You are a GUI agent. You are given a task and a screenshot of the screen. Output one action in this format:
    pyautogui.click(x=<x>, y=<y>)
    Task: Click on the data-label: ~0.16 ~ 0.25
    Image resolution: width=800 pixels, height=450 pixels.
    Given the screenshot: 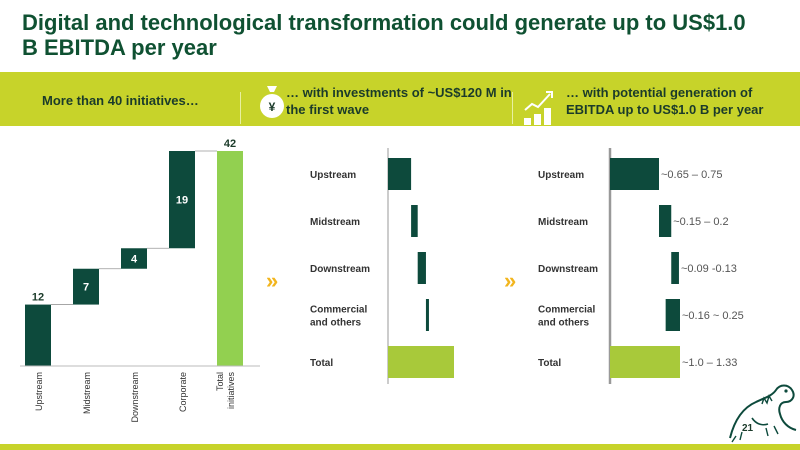 What is the action you would take?
    pyautogui.click(x=713, y=316)
    